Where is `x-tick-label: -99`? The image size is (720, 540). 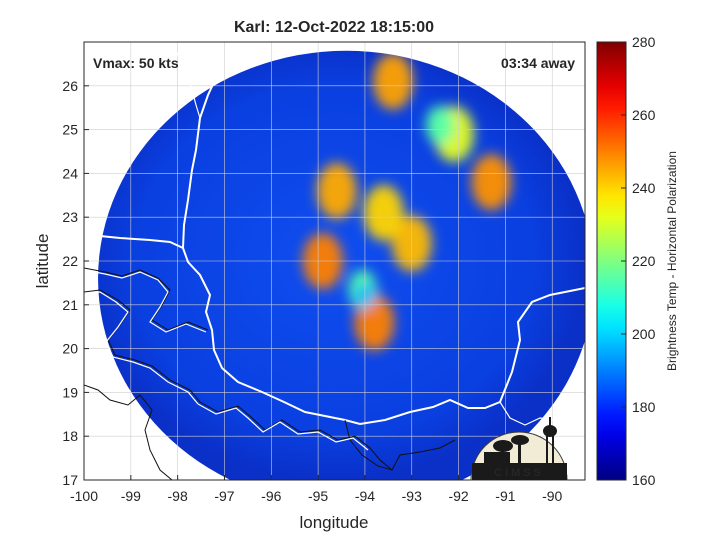 x-tick-label: -99 is located at coordinates (131, 496).